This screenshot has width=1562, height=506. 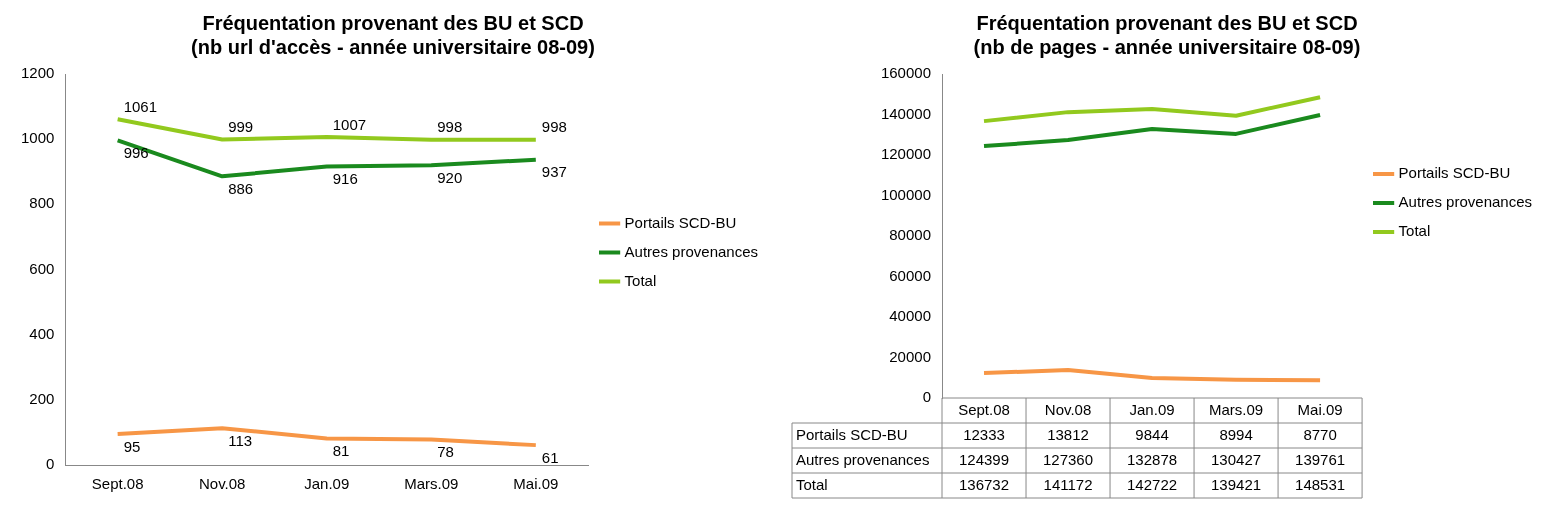 What do you see at coordinates (240, 440) in the screenshot?
I see `data-label: 113` at bounding box center [240, 440].